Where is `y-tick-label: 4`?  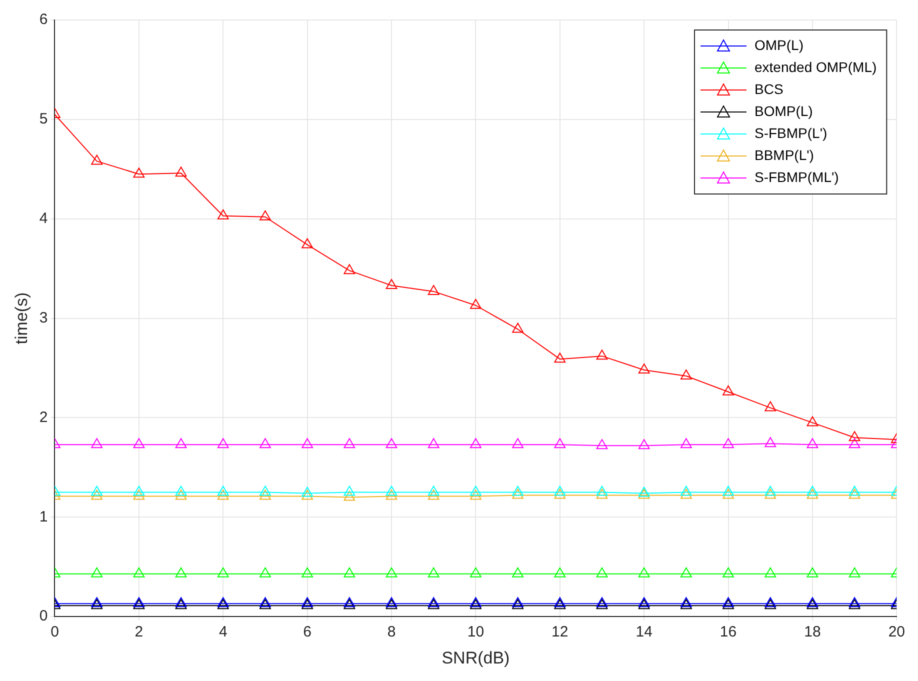
y-tick-label: 4 is located at coordinates (43, 219).